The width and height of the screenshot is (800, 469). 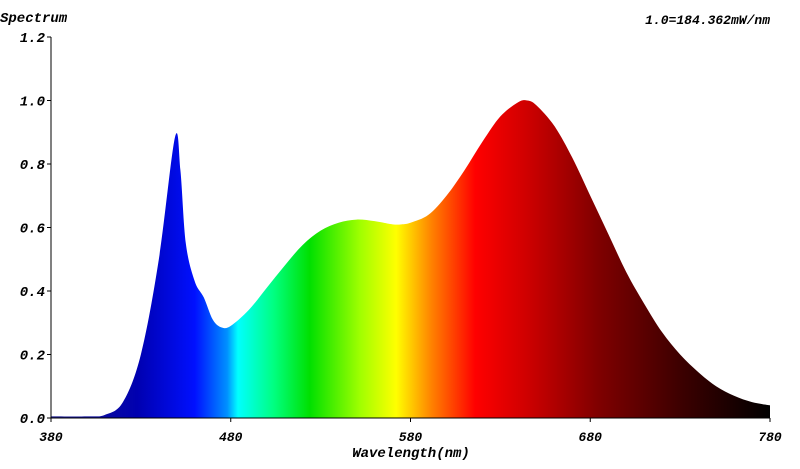 I want to click on y-tick-label: 0.0, so click(x=32, y=420).